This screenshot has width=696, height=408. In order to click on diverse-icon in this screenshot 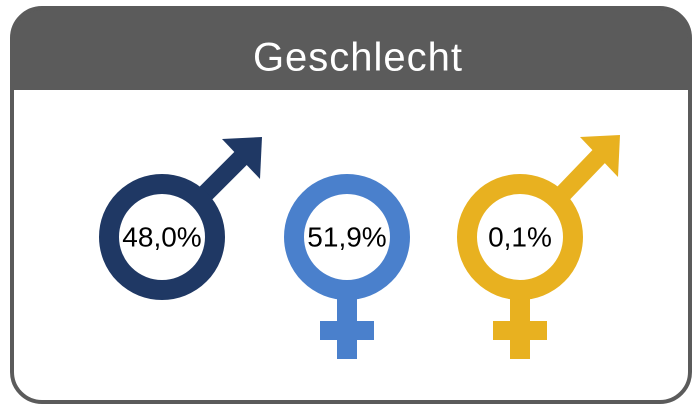, I will do `click(538, 247)`.